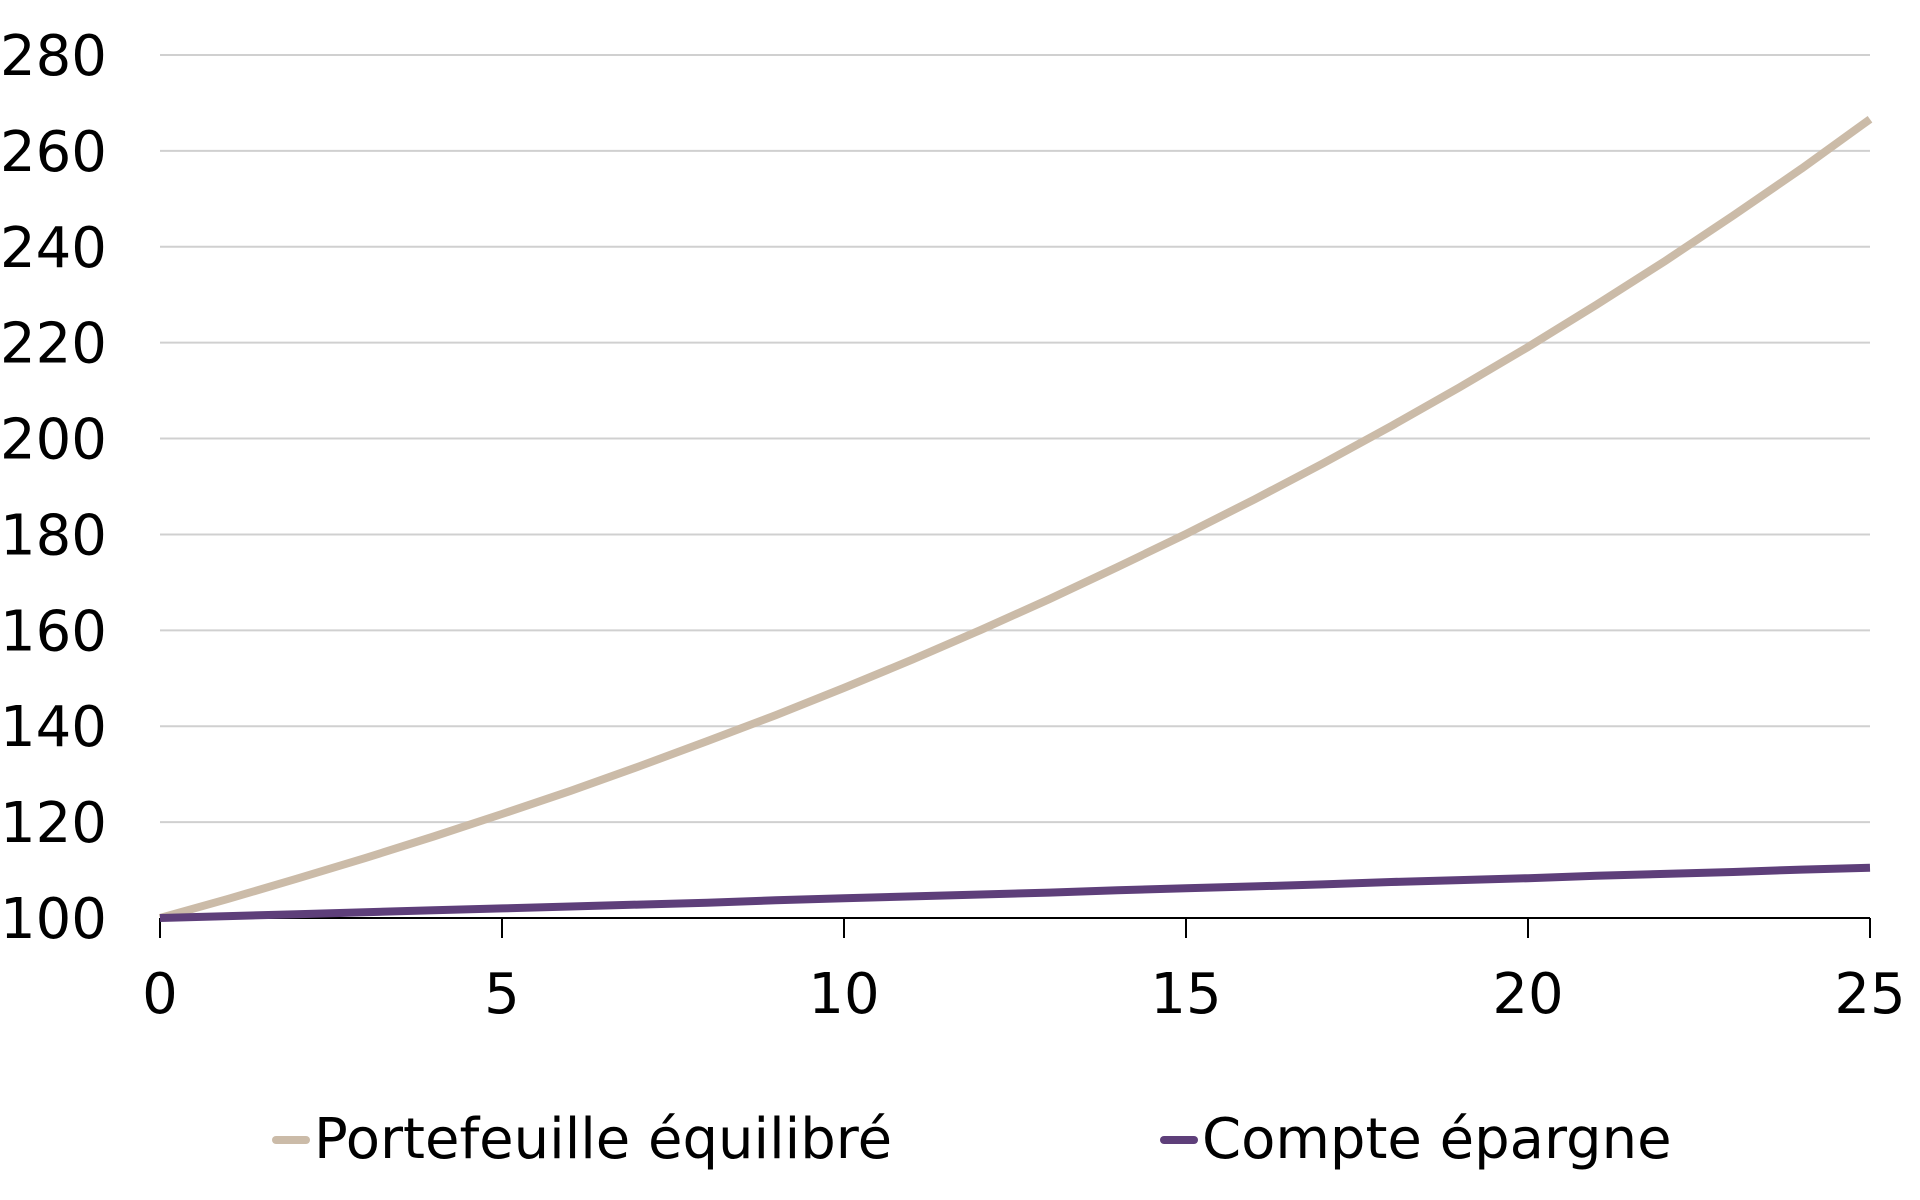 The image size is (1920, 1200). I want to click on x-tick-label: 15, so click(1185, 994).